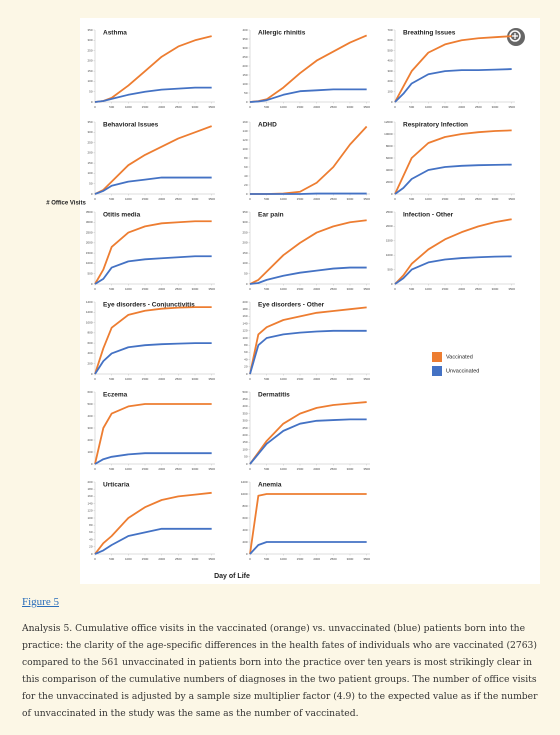 The width and height of the screenshot is (560, 735). Describe the element at coordinates (516, 37) in the screenshot. I see `zoom-icon` at that location.